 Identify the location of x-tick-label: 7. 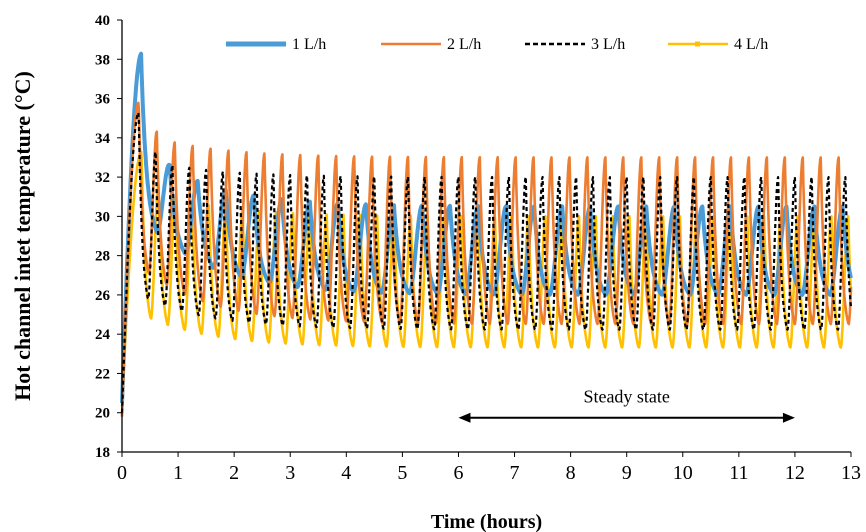
(515, 473).